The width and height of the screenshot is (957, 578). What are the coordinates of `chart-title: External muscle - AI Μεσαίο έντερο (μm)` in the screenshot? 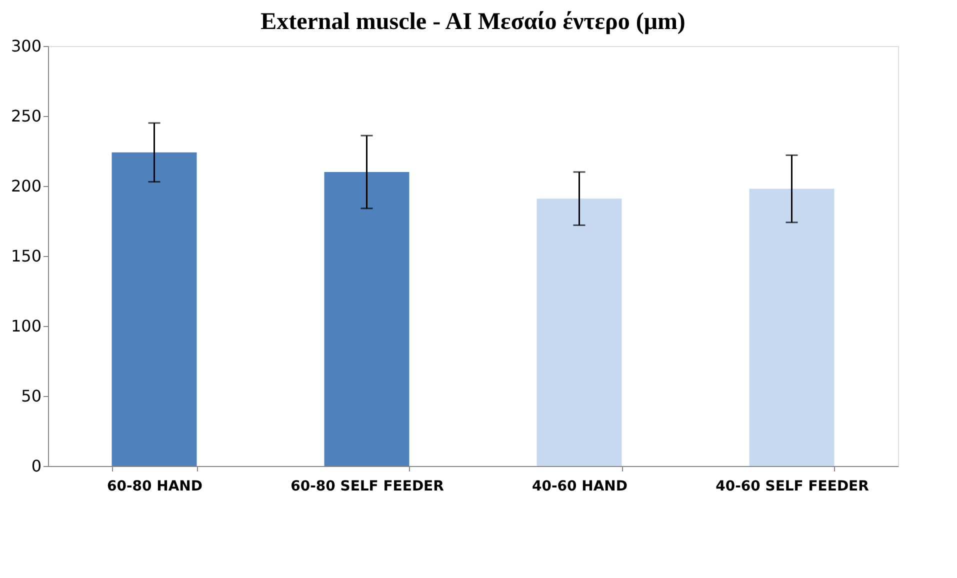 It's located at (473, 22).